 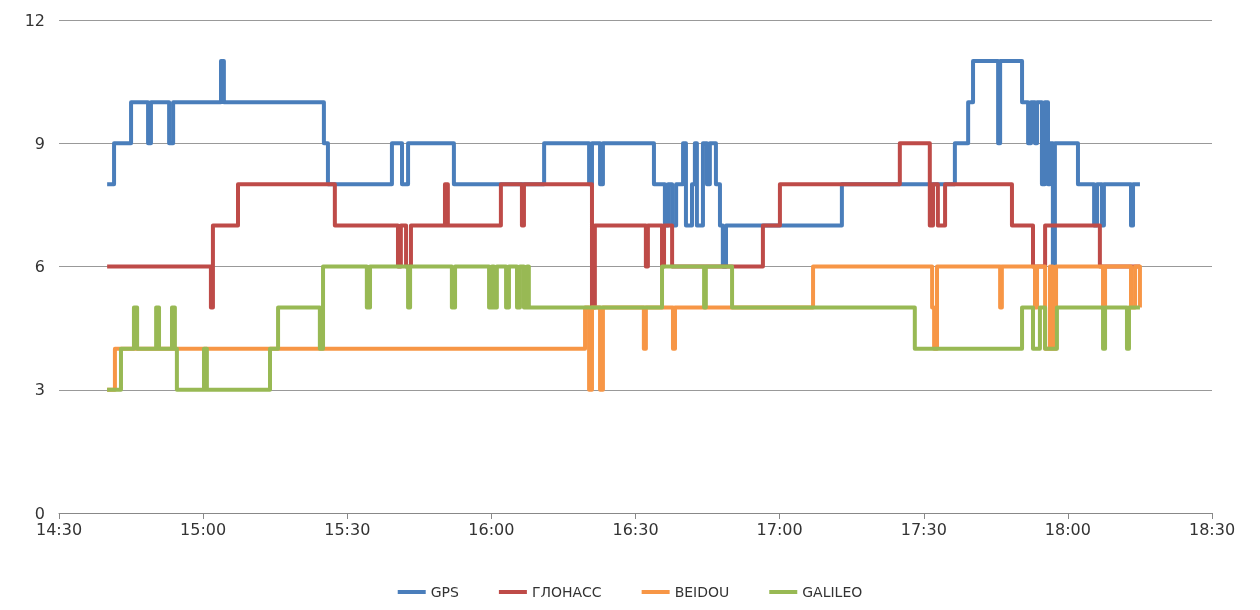 I want to click on x-tick-label: 18:30, so click(x=1212, y=529).